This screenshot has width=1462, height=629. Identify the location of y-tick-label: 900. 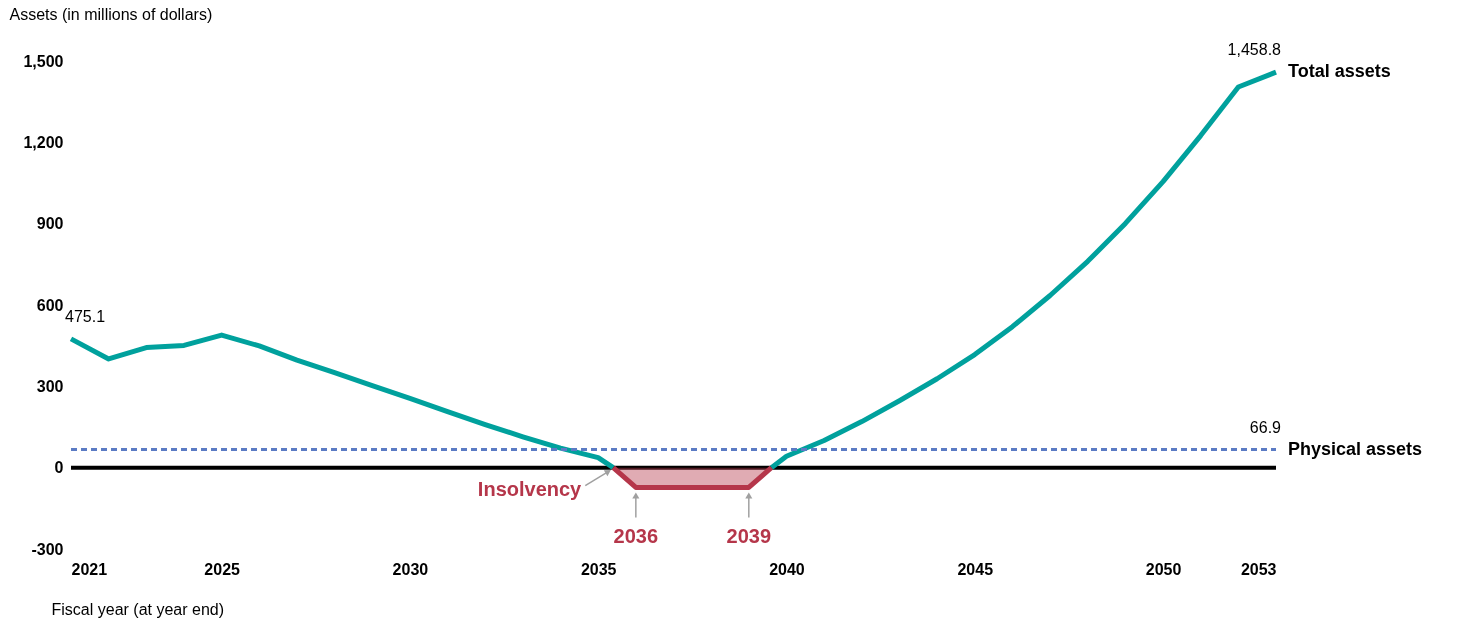
(50, 224).